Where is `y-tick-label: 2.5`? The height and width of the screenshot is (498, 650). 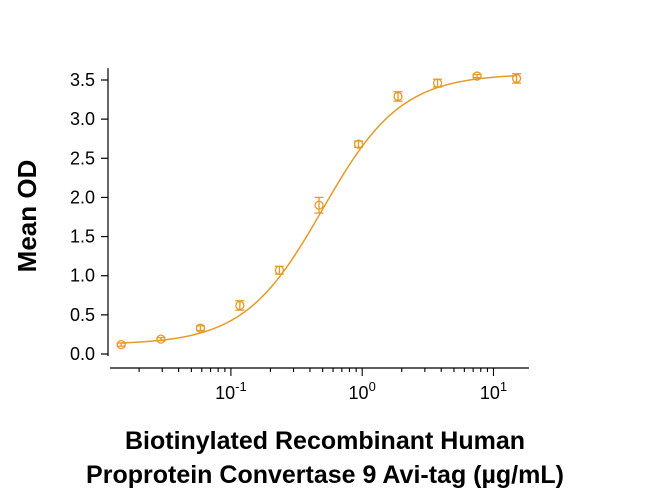 y-tick-label: 2.5 is located at coordinates (82, 158).